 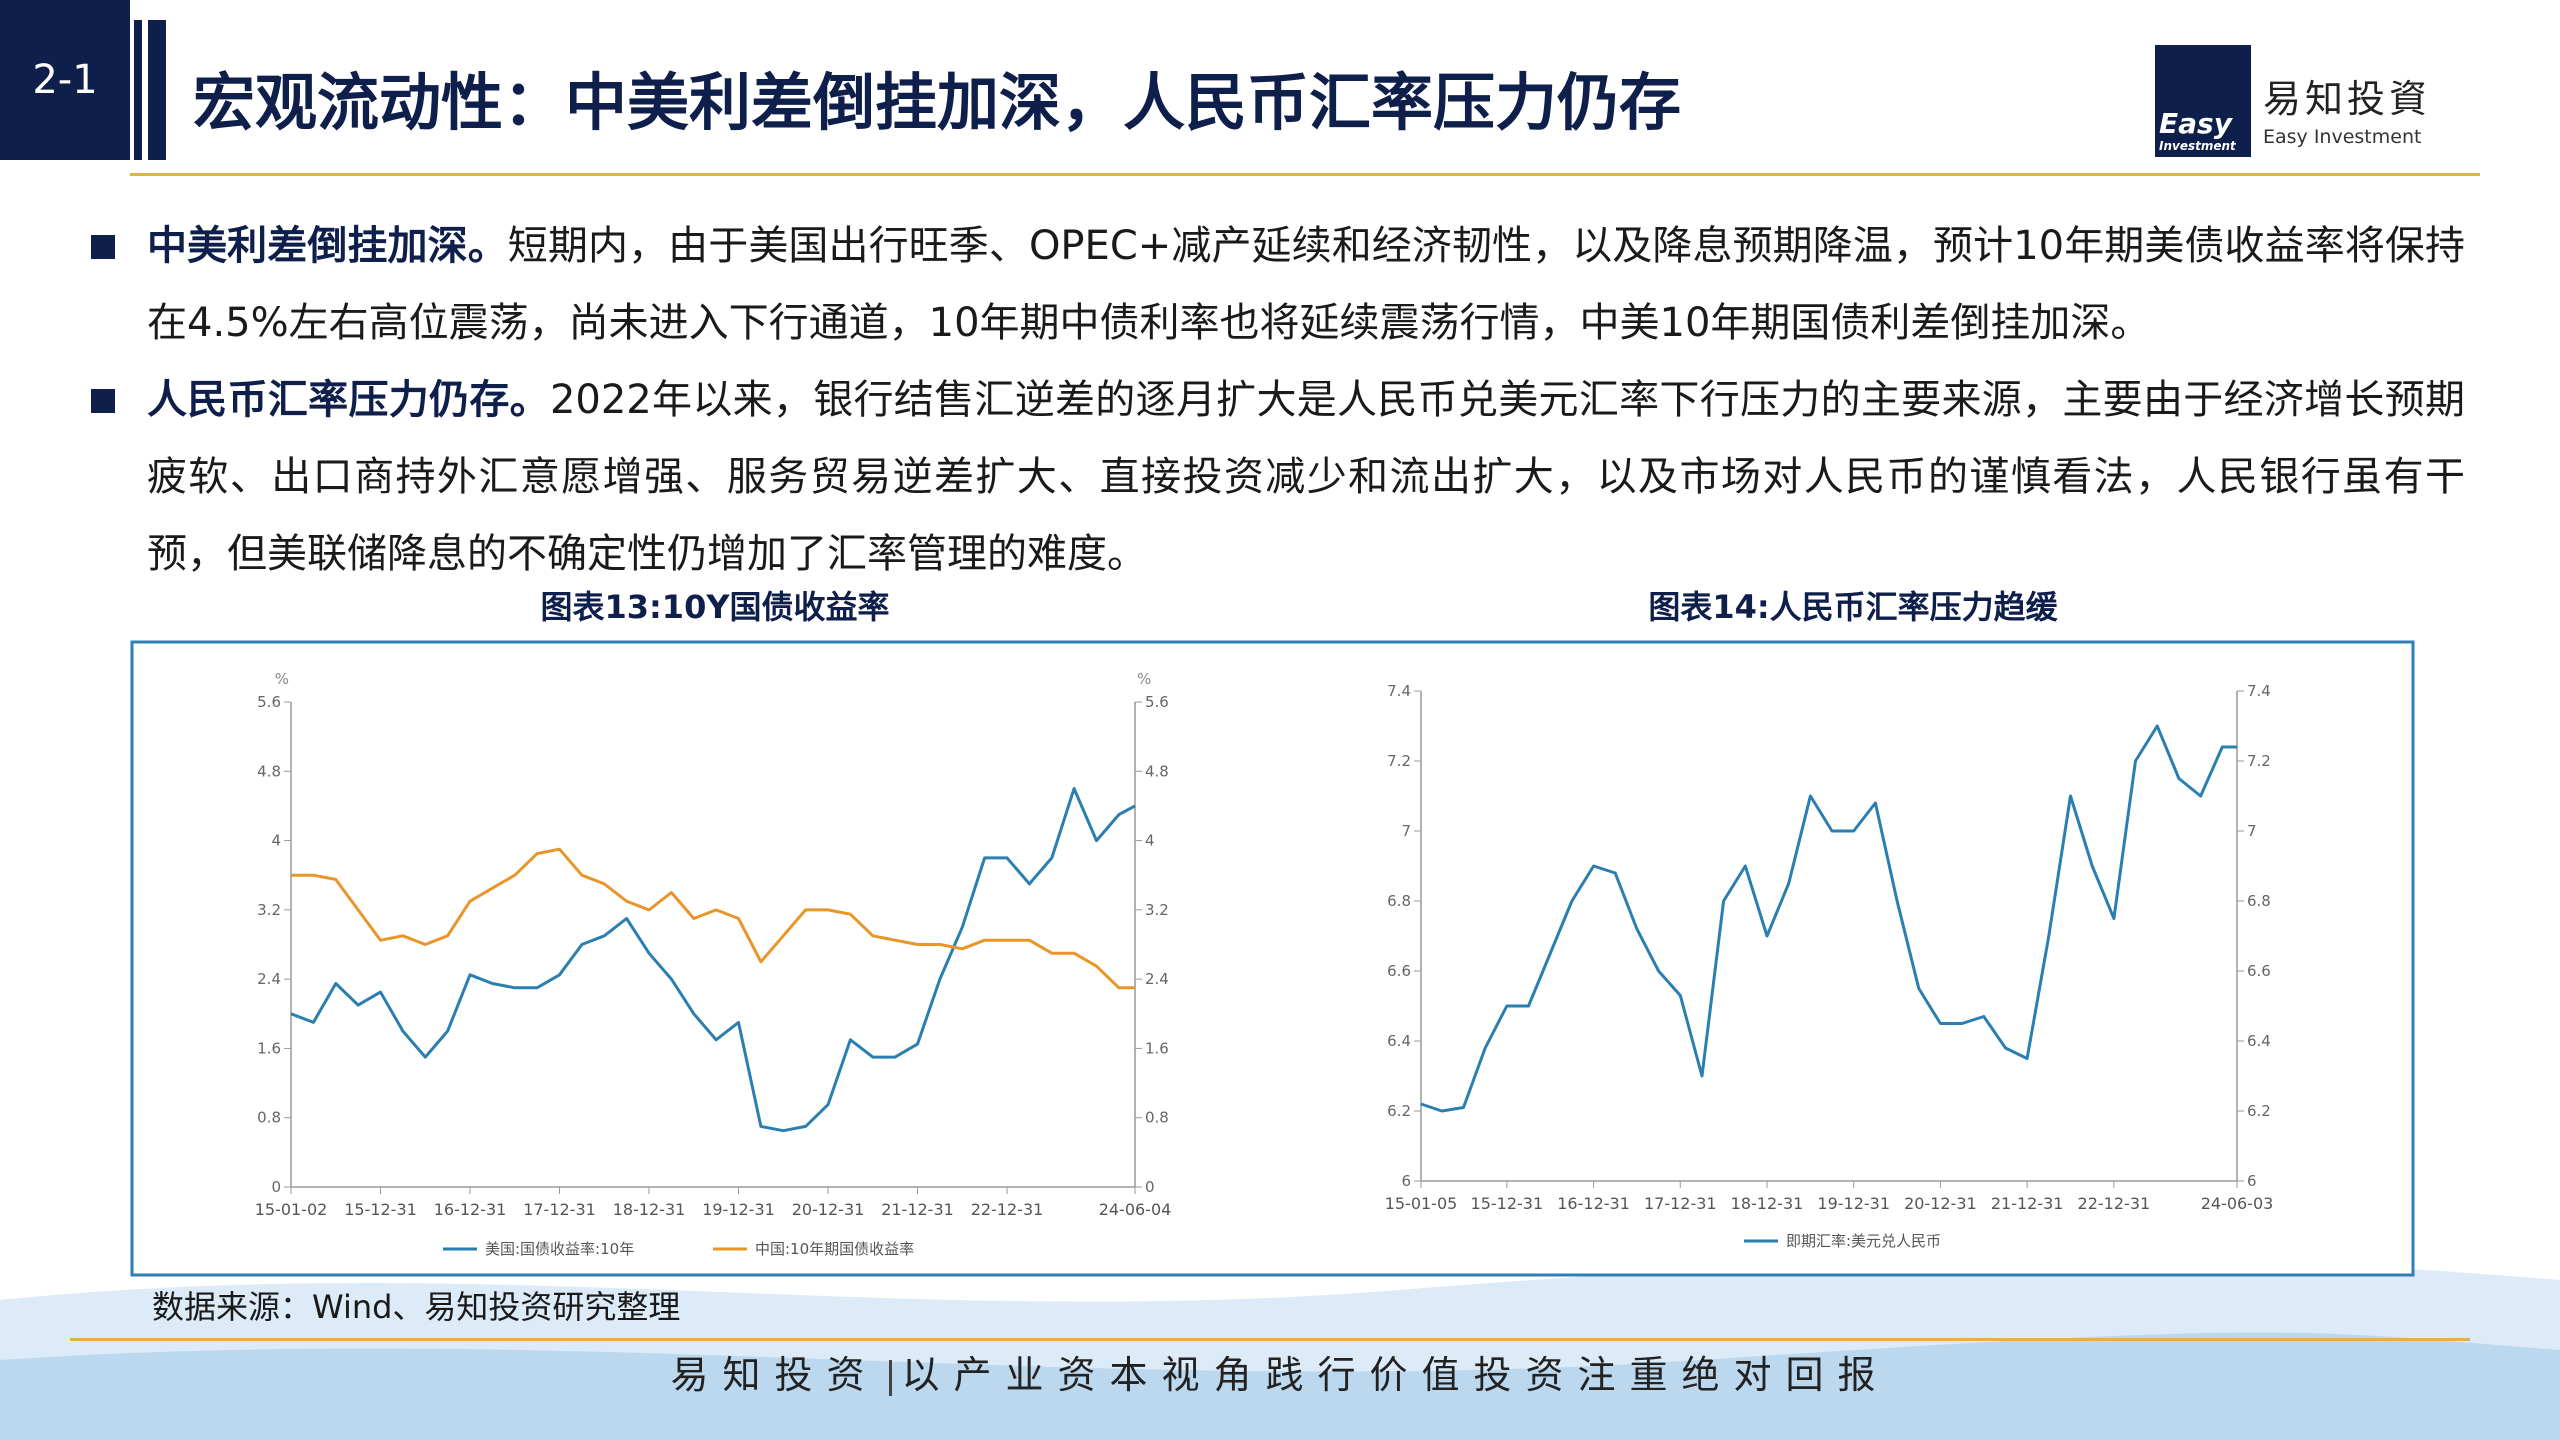 What do you see at coordinates (2252, 1181) in the screenshot?
I see `y2-tick-label: 6` at bounding box center [2252, 1181].